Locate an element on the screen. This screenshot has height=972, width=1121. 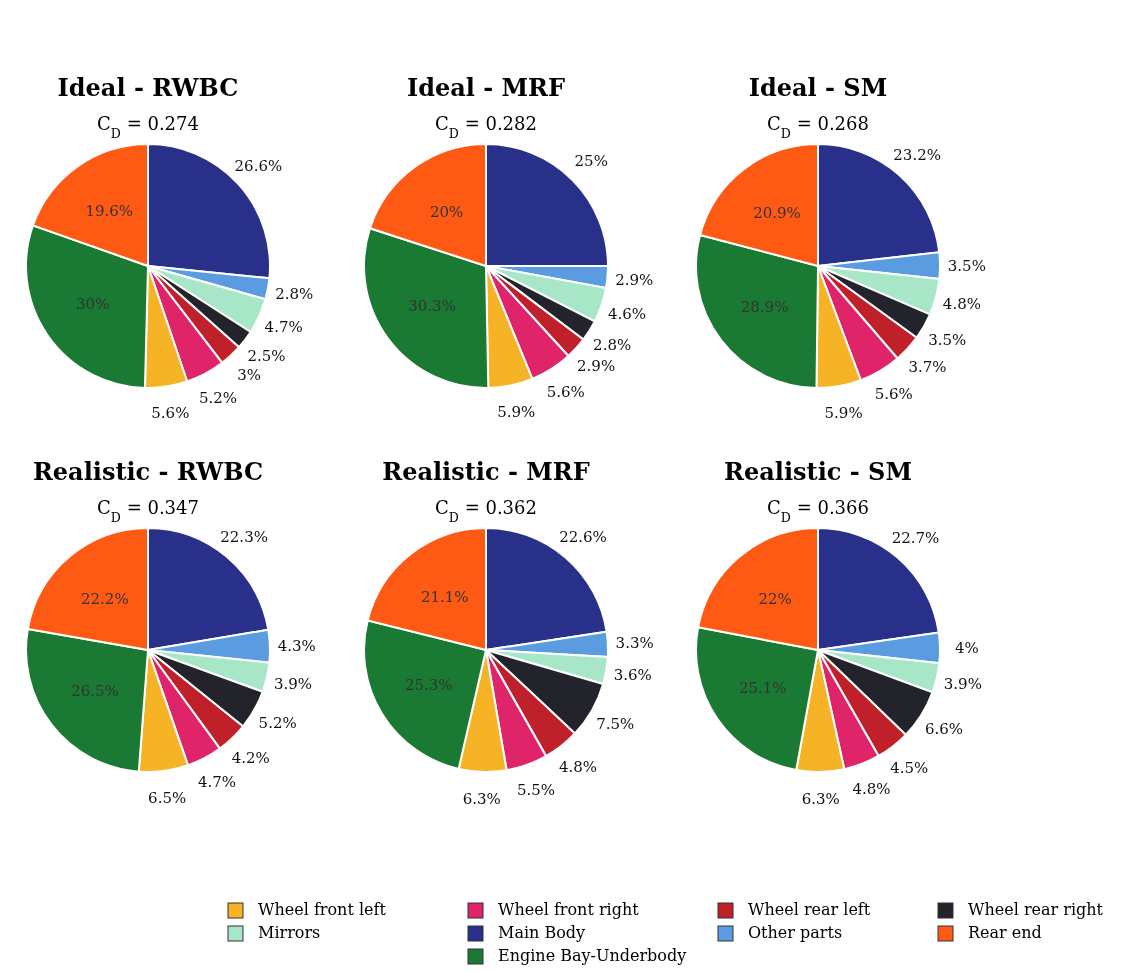
data-label: 19.6% is located at coordinates (109, 211).